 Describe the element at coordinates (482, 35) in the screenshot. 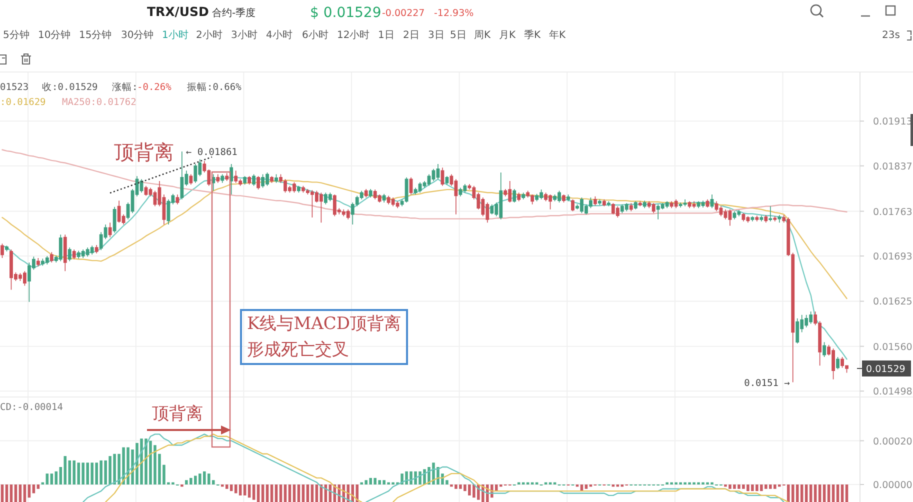

I see `text: 周K` at that location.